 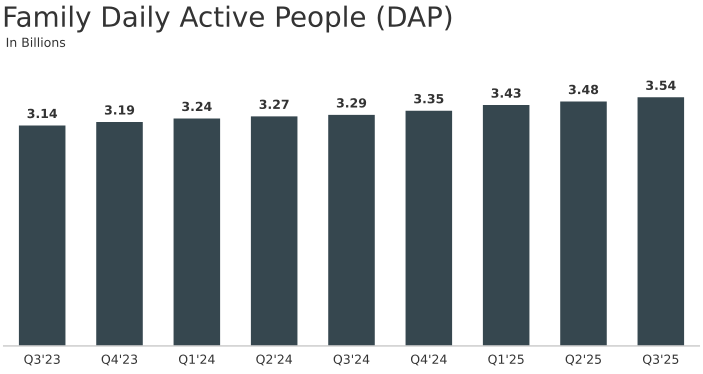 What do you see at coordinates (429, 99) in the screenshot?
I see `data-label: 3.35` at bounding box center [429, 99].